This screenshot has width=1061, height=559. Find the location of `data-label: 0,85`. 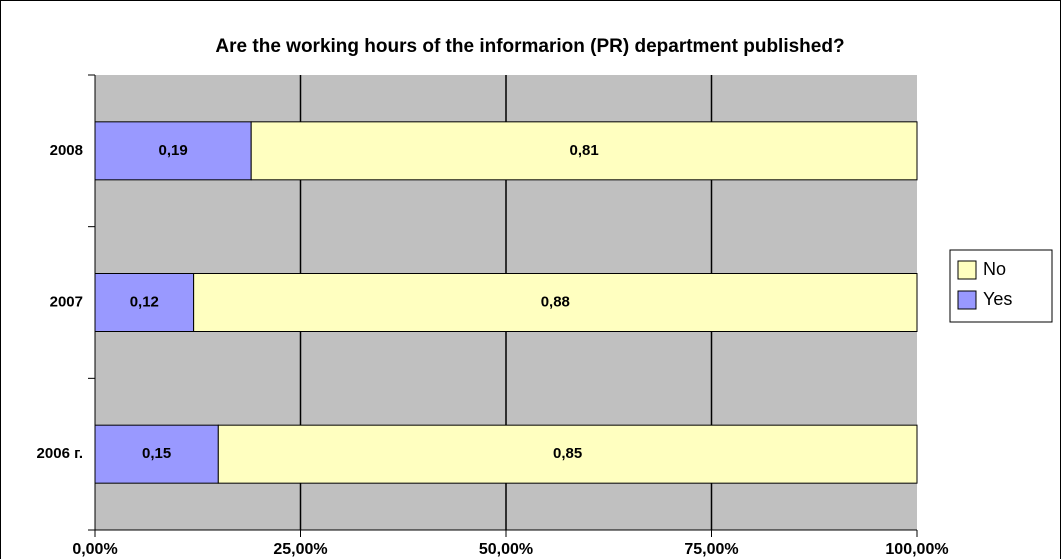

data-label: 0,85 is located at coordinates (567, 453).